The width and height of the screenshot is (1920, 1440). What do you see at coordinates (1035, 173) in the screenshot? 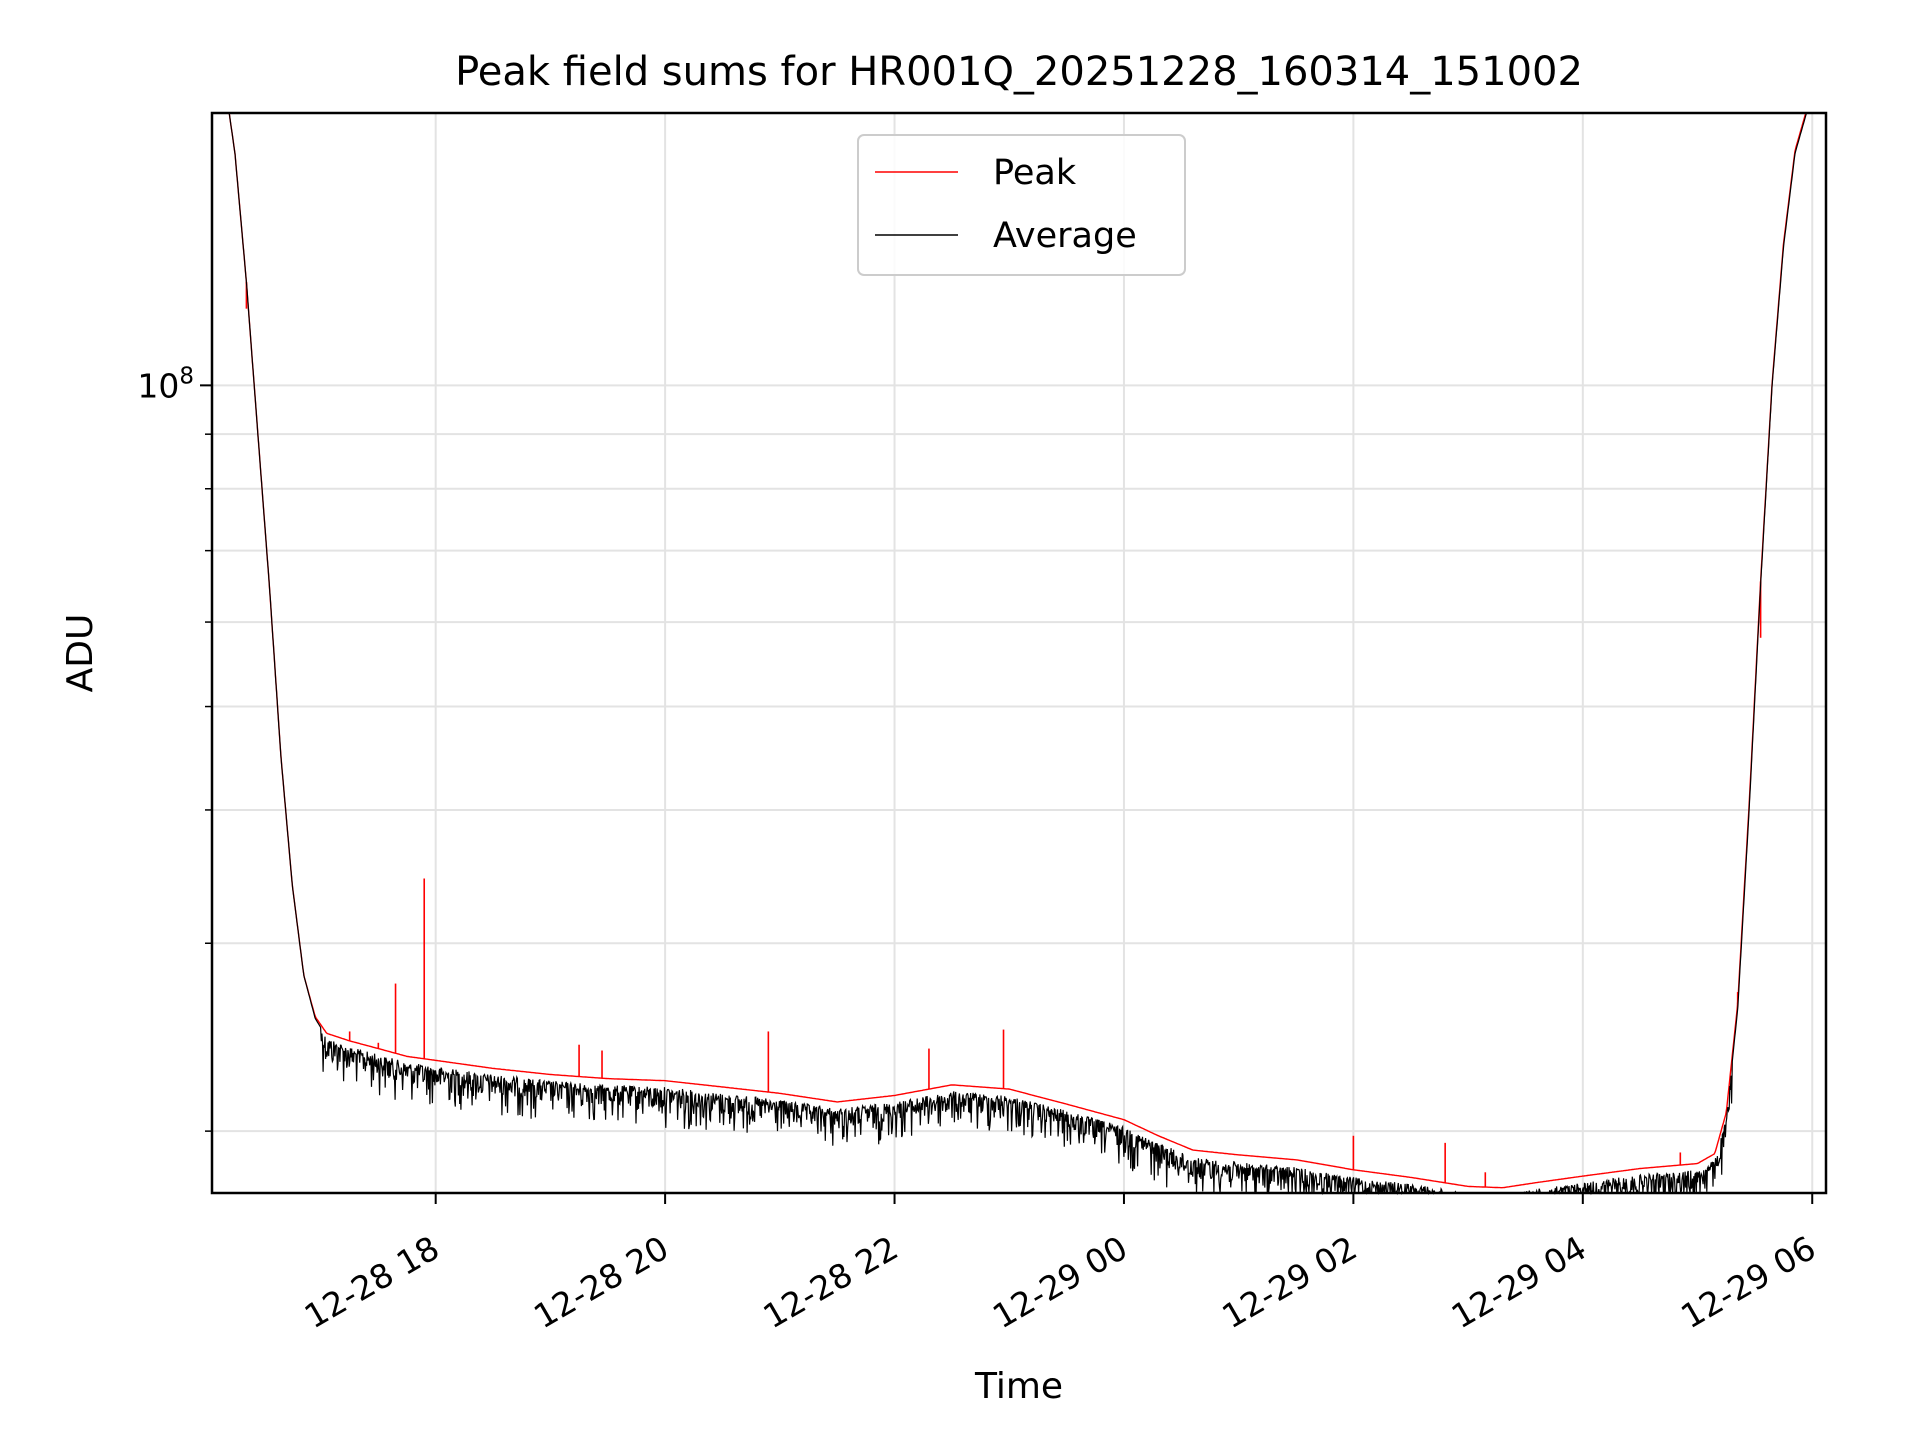
I see `legend-label-peak: Peak` at bounding box center [1035, 173].